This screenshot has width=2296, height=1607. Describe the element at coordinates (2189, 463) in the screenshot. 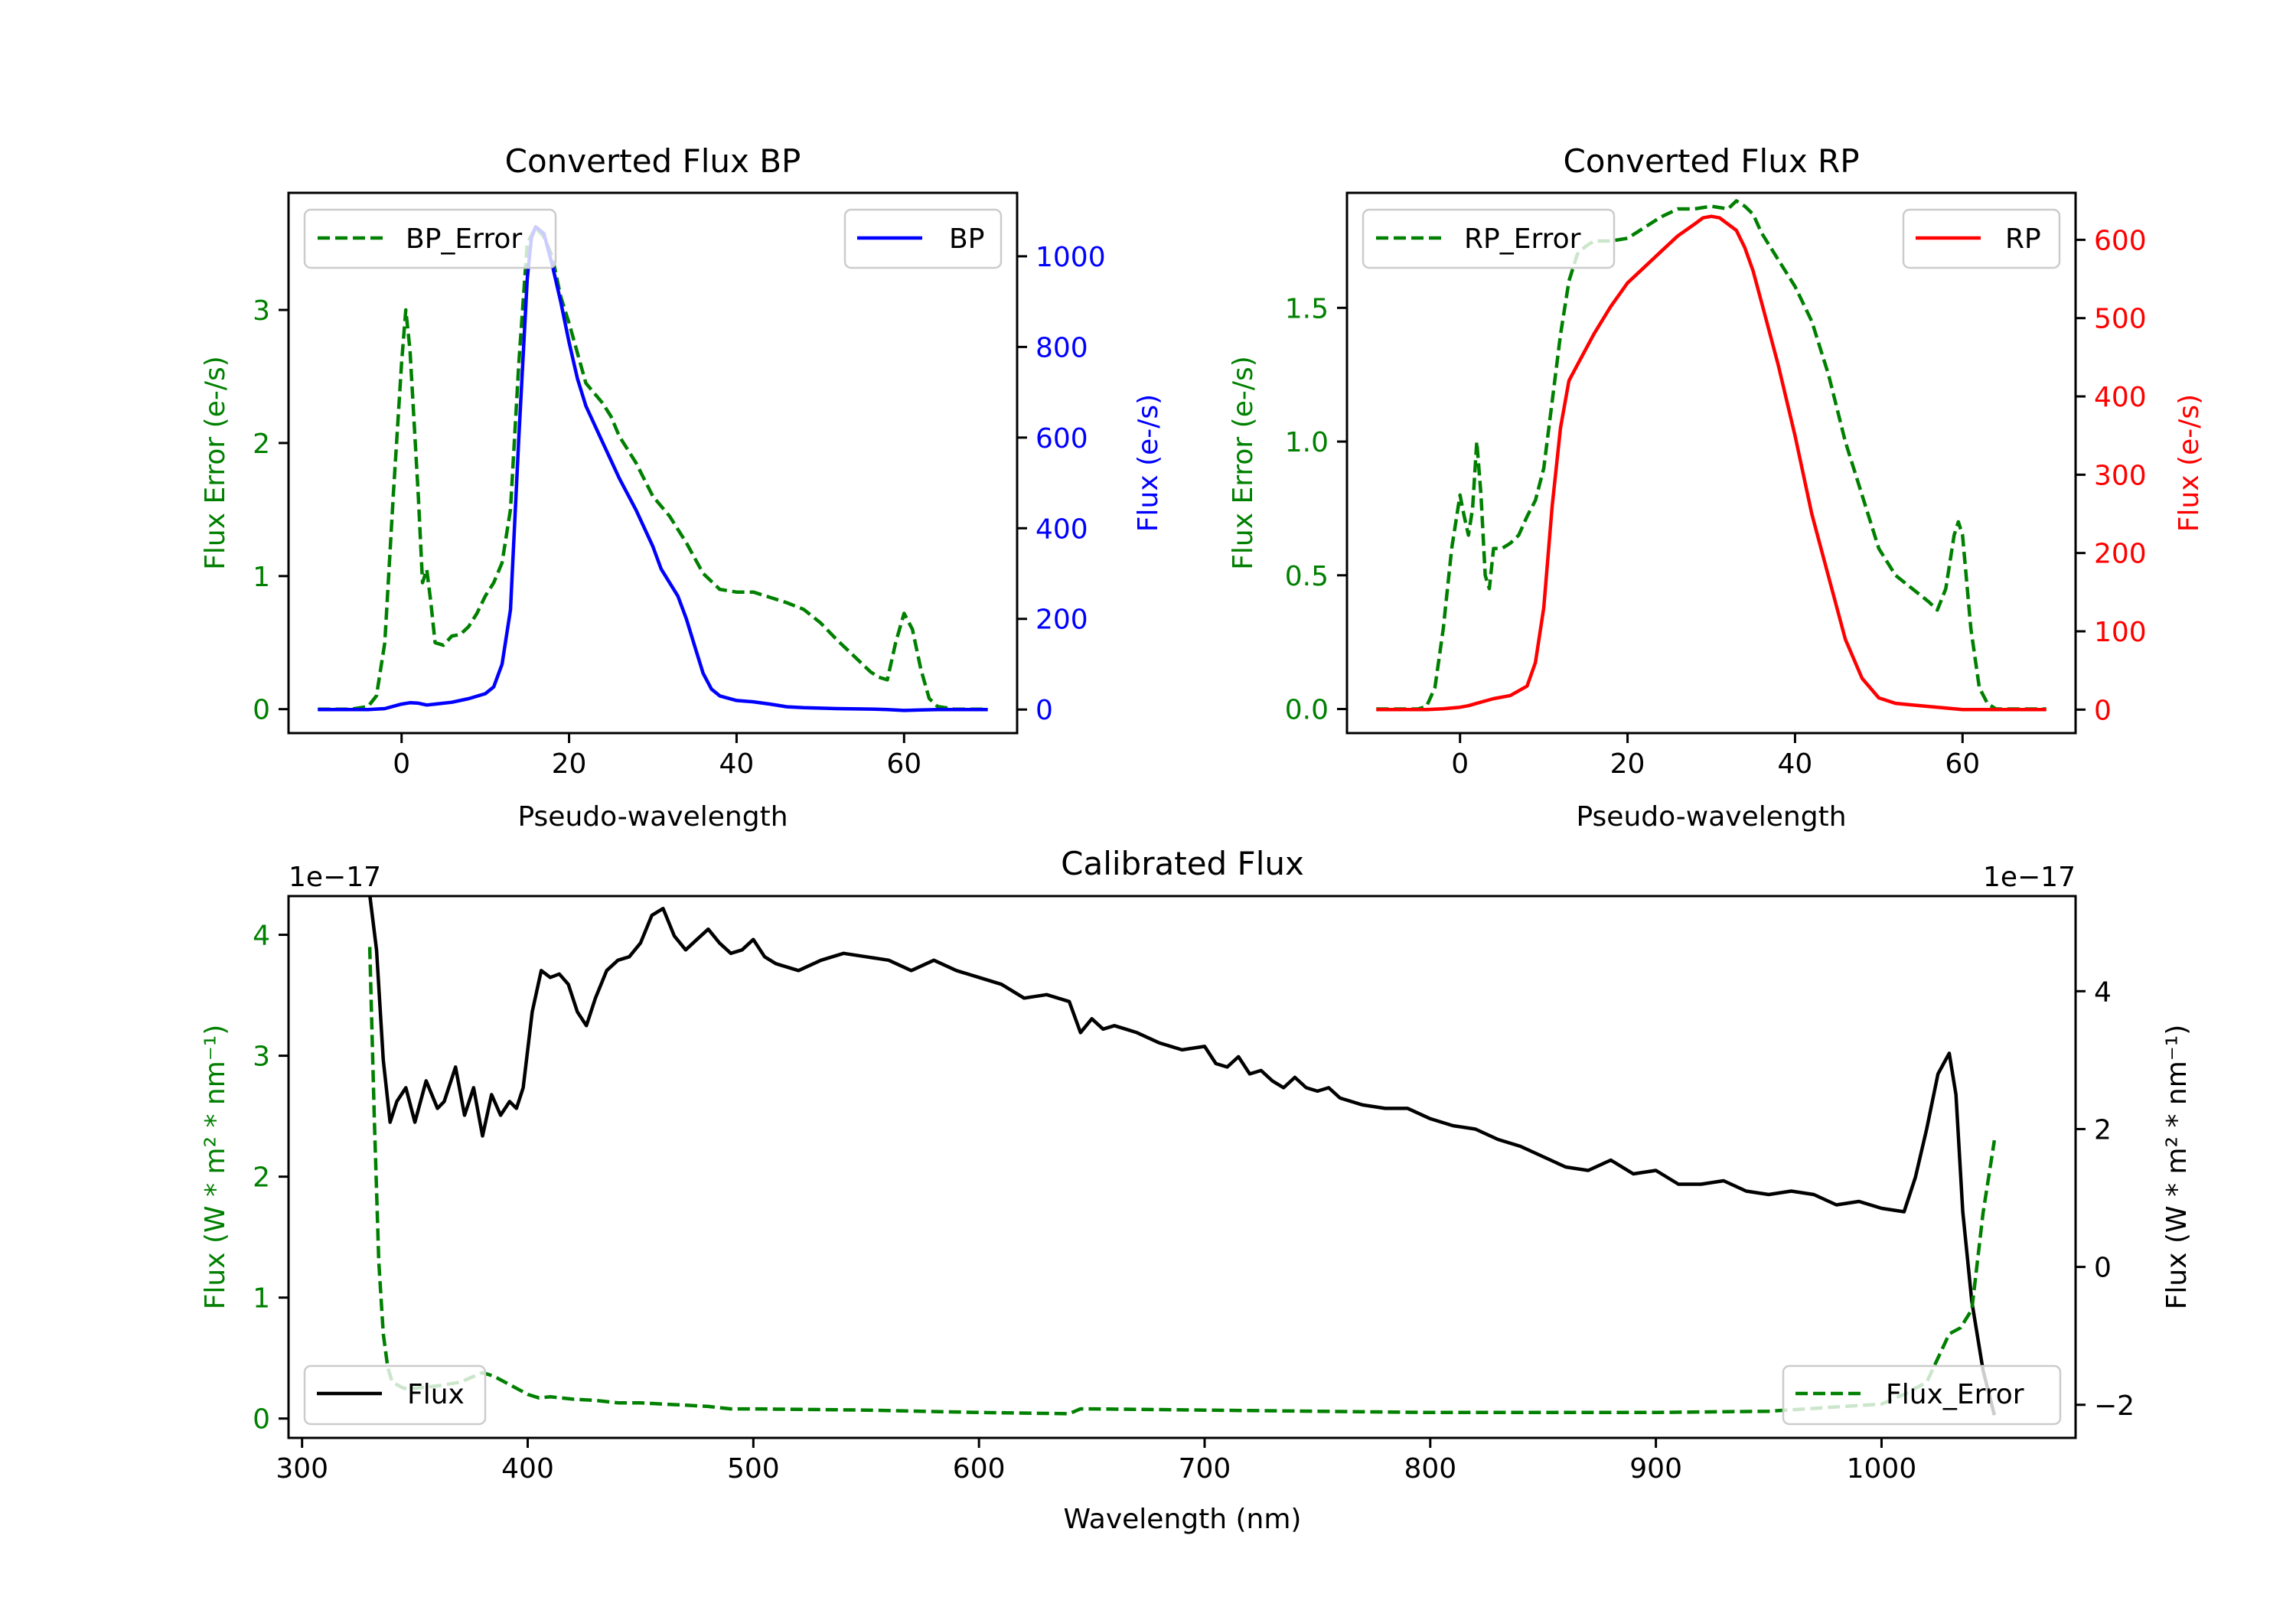

I see `rp-y-label-right: Flux (e-/s)` at that location.